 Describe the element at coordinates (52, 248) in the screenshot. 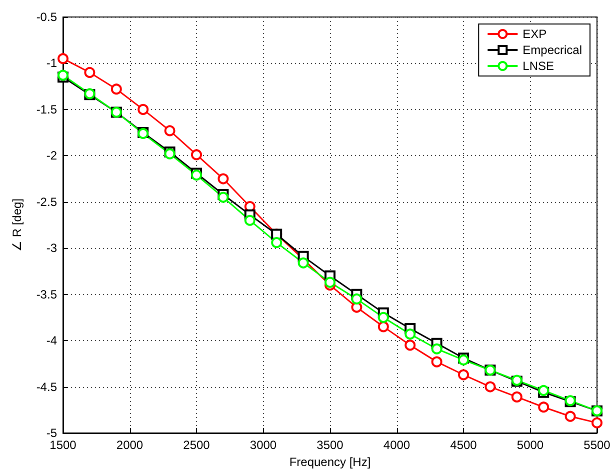

I see `y-tick-label: -3` at that location.